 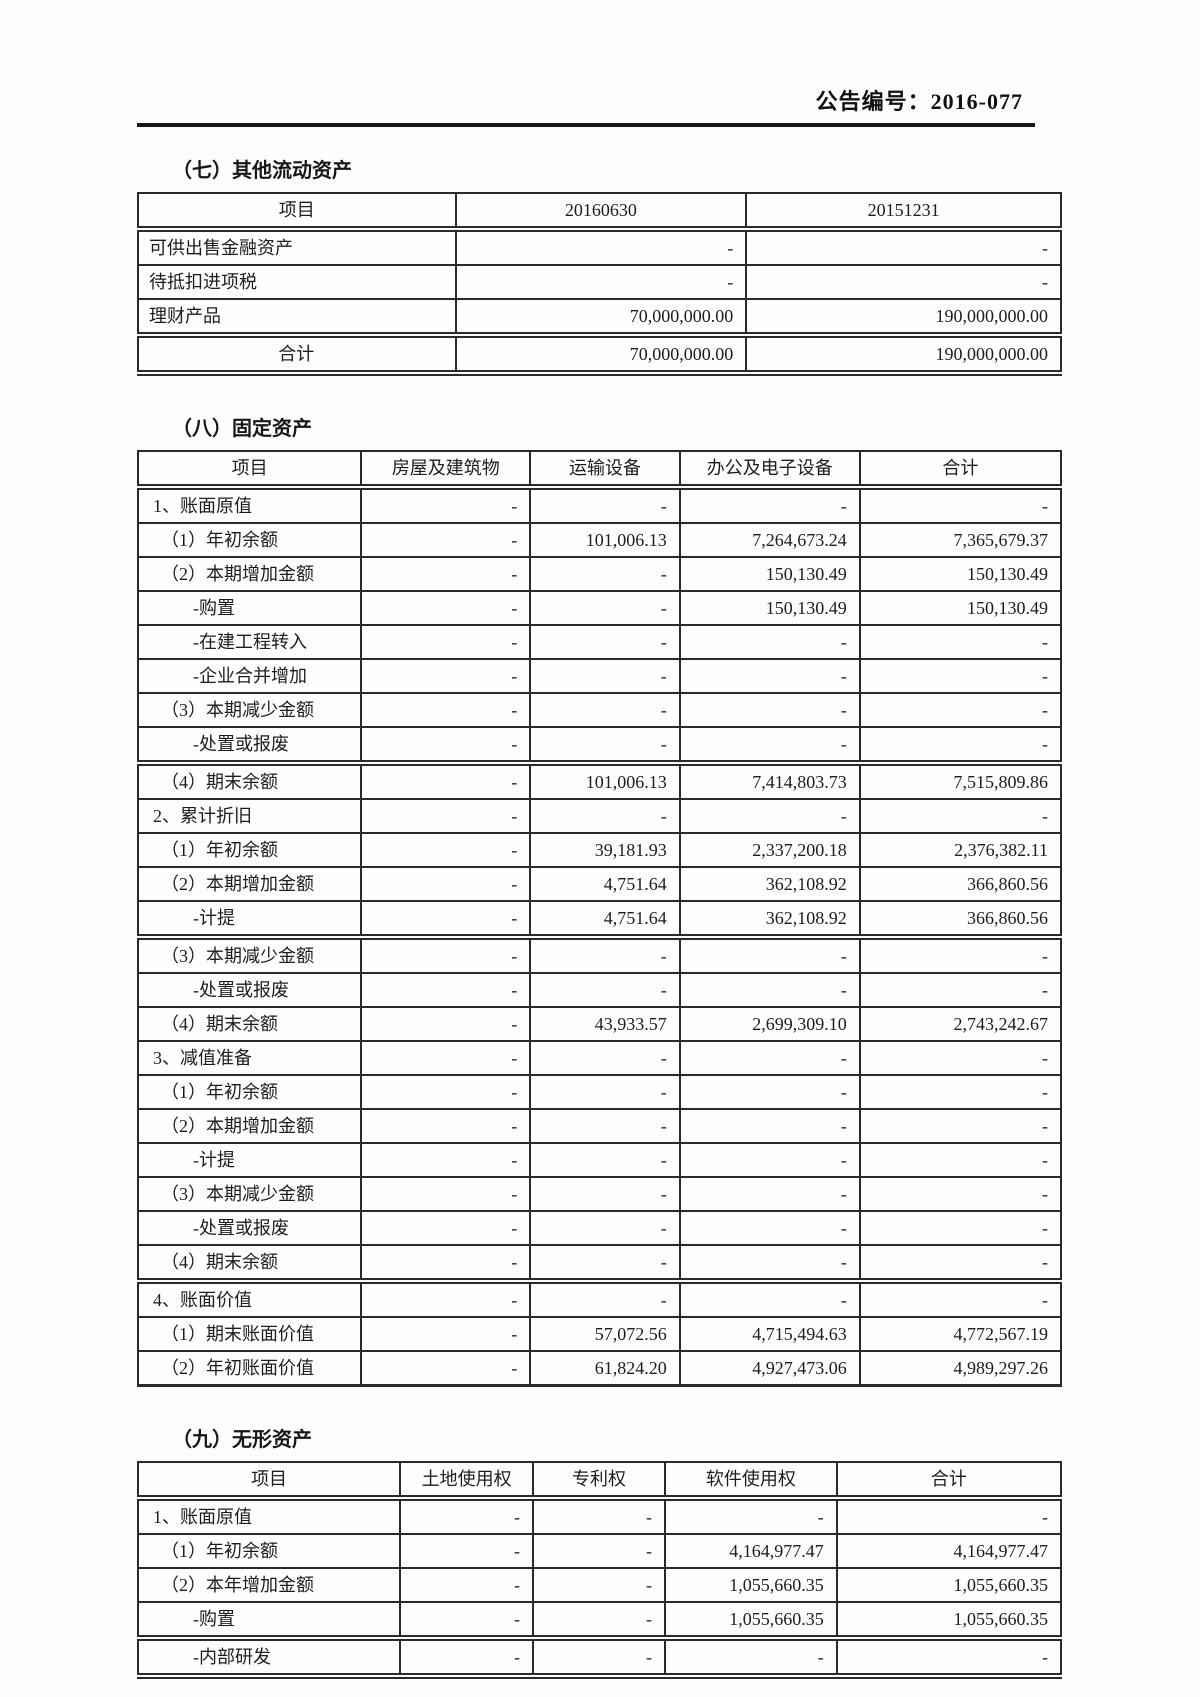 What do you see at coordinates (769, 1368) in the screenshot?
I see `value-cell: 4,927,473.06` at bounding box center [769, 1368].